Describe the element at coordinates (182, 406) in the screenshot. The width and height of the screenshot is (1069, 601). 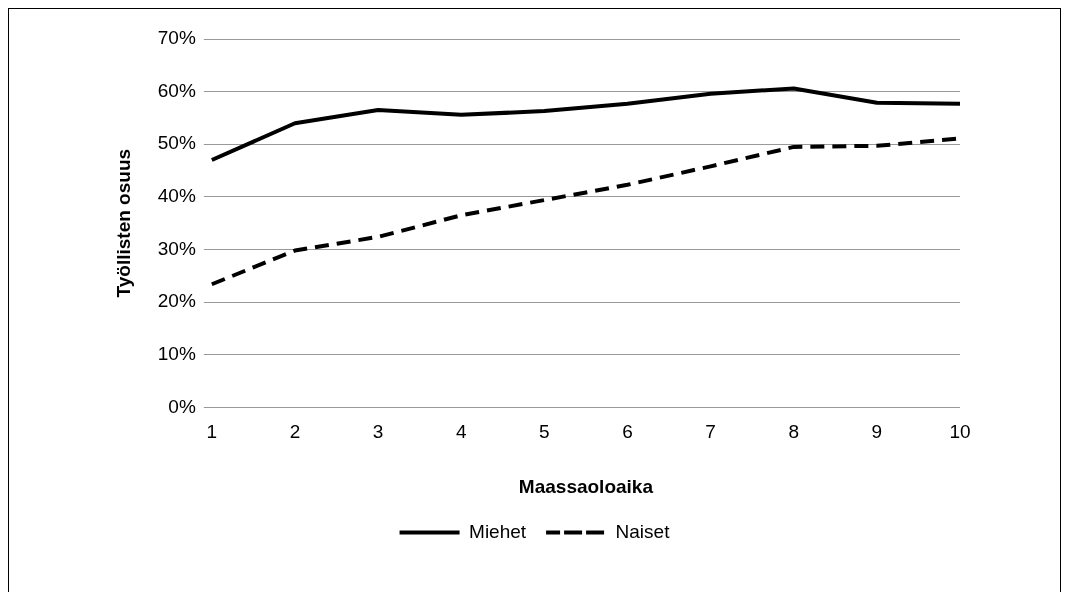
I see `y-tick-label: 0%` at that location.